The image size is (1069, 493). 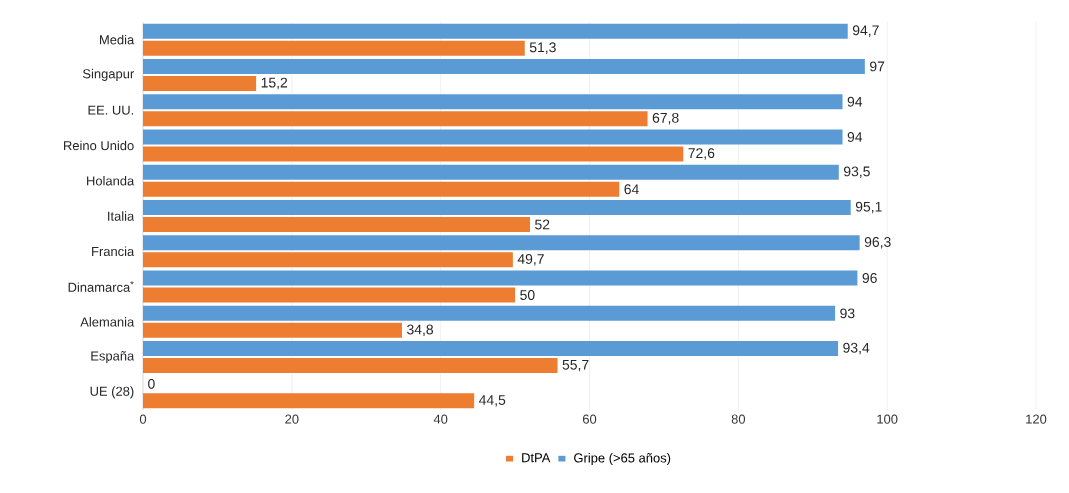 I want to click on data-label: 96,3, so click(x=877, y=243).